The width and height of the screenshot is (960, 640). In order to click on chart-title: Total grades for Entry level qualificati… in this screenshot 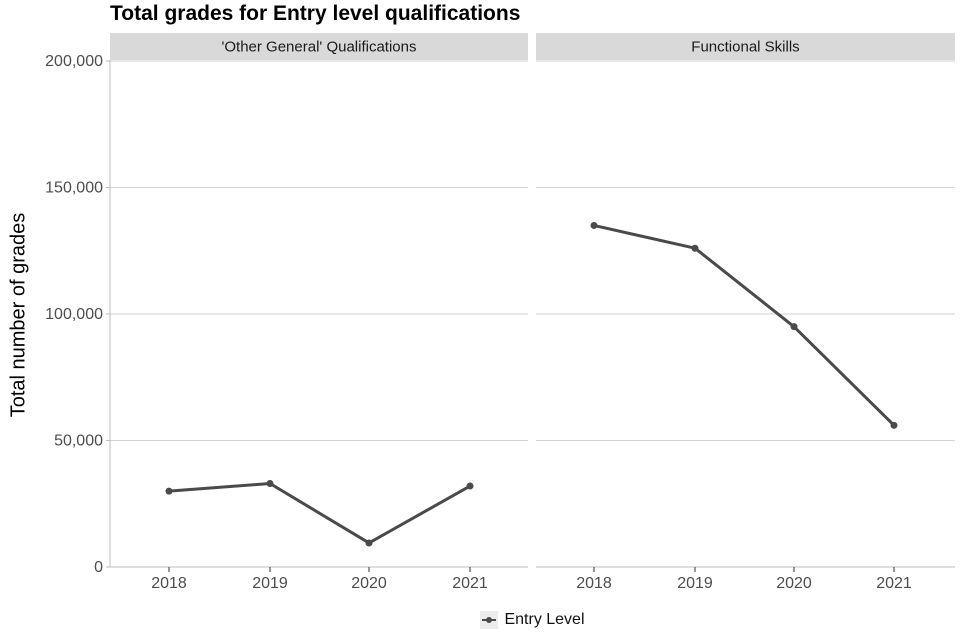, I will do `click(315, 13)`.